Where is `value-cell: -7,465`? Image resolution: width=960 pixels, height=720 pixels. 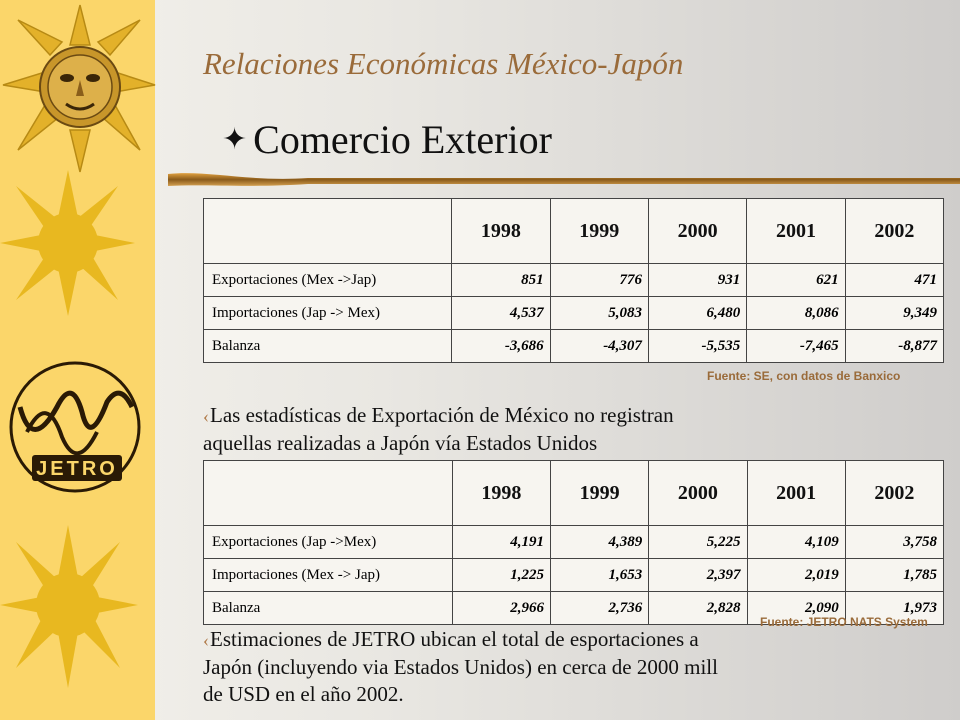
value-cell: -7,465 is located at coordinates (796, 346).